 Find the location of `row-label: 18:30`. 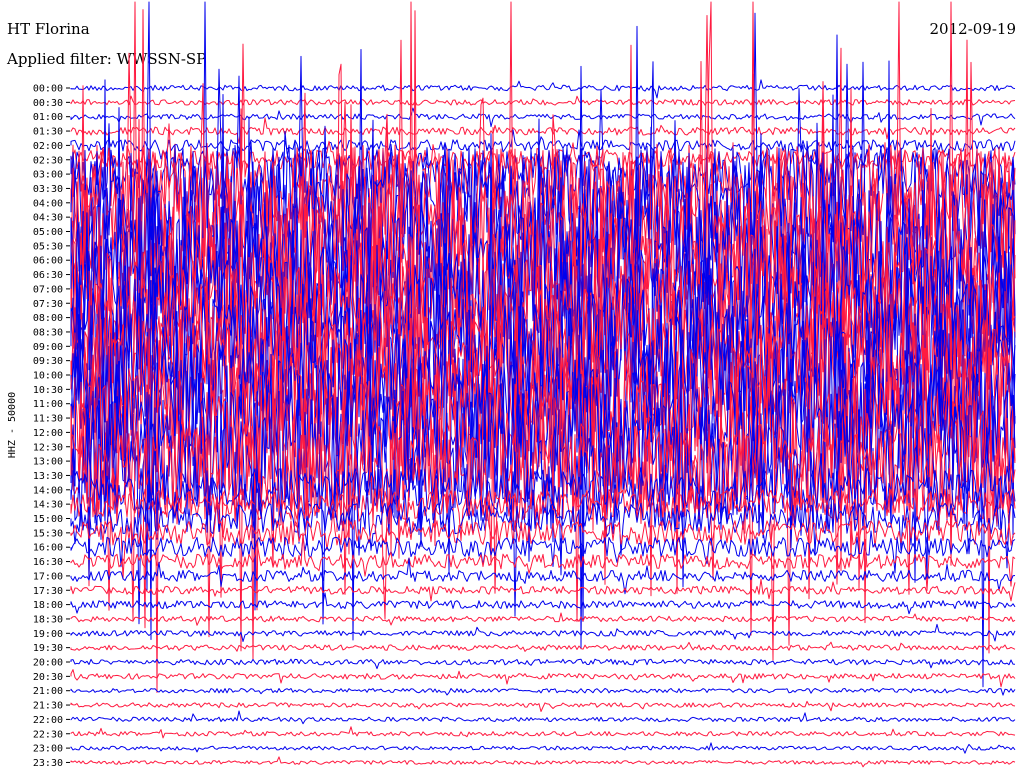

row-label: 18:30 is located at coordinates (48, 619).